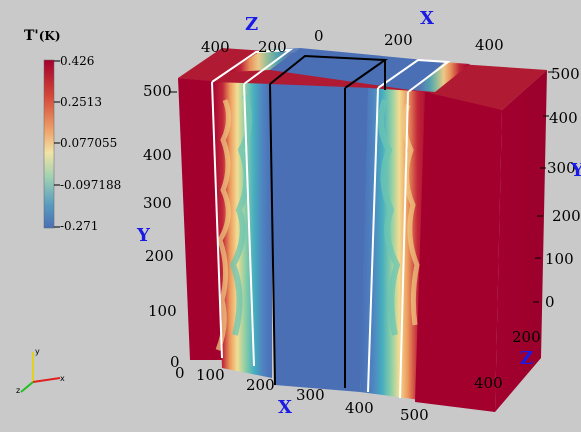 Image resolution: width=581 pixels, height=432 pixels. What do you see at coordinates (310, 395) in the screenshot?
I see `bottom-x-tick-300: 300` at bounding box center [310, 395].